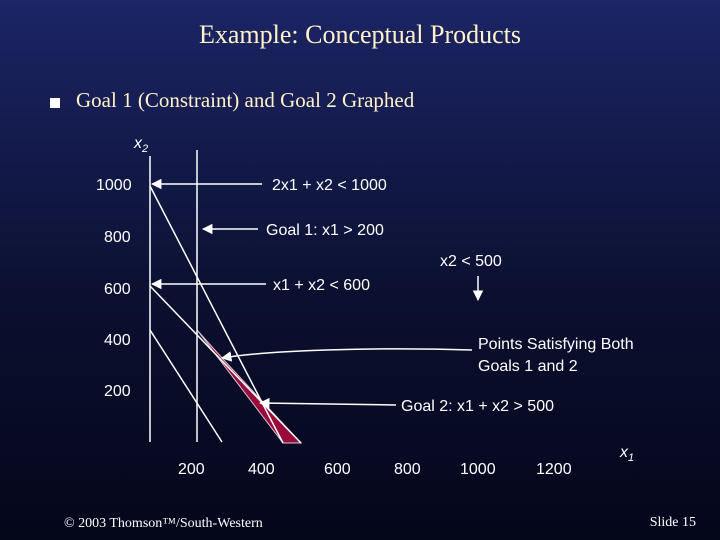  I want to click on label-x1-x2-600: x1 + x2 < 600, so click(321, 285).